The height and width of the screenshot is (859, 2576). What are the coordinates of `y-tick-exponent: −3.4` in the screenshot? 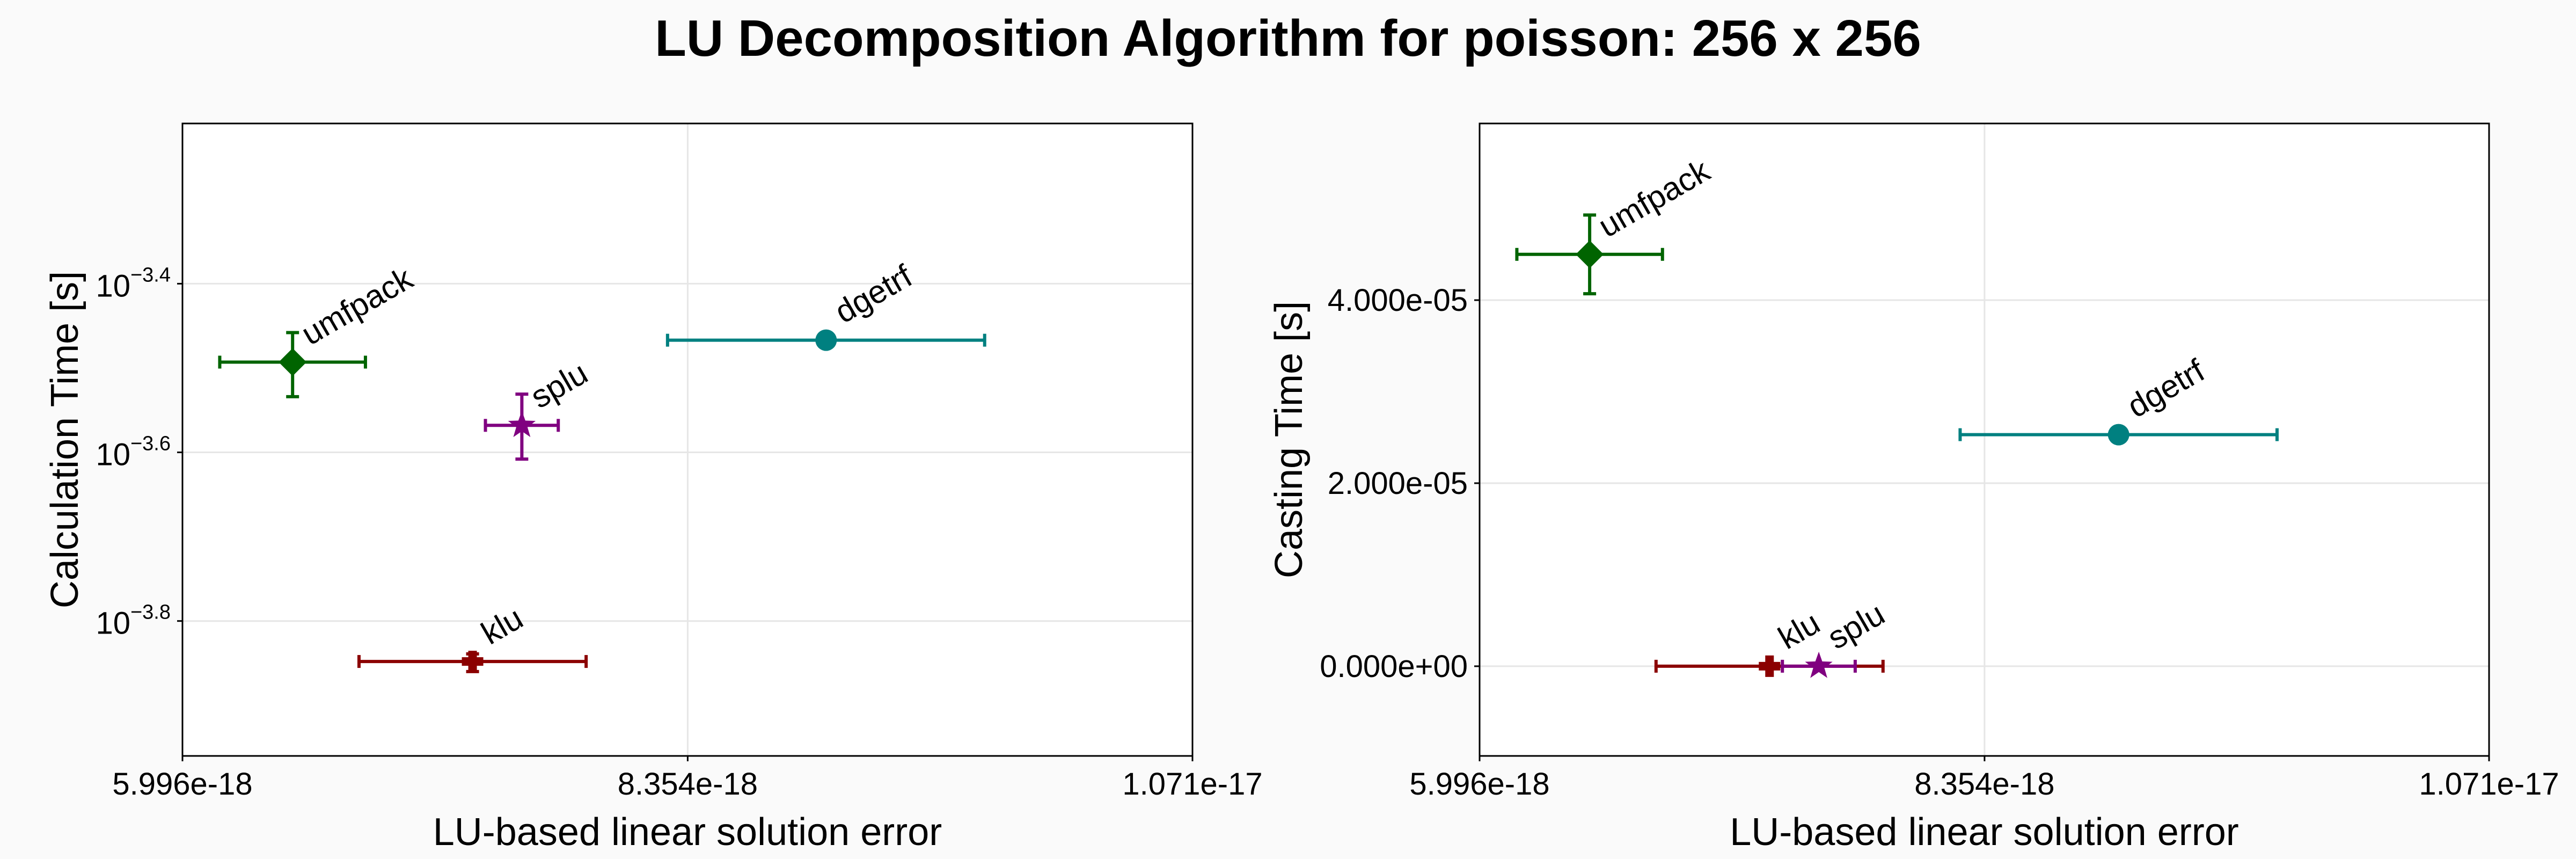 It's located at (150, 275).